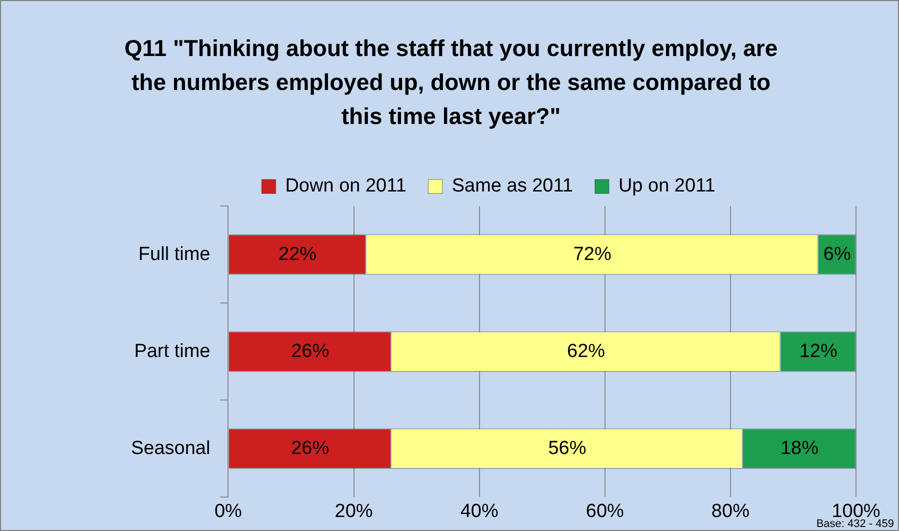 This screenshot has height=531, width=899. What do you see at coordinates (567, 448) in the screenshot?
I see `data-label: 56%` at bounding box center [567, 448].